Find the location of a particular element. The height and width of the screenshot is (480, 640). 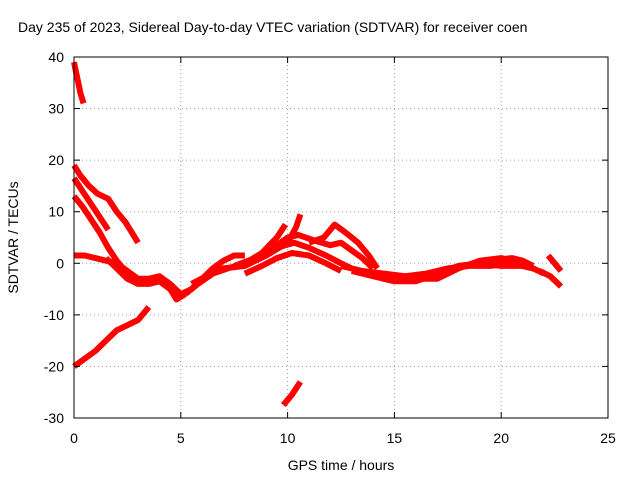

series-arc-j is located at coordinates (293, 263).